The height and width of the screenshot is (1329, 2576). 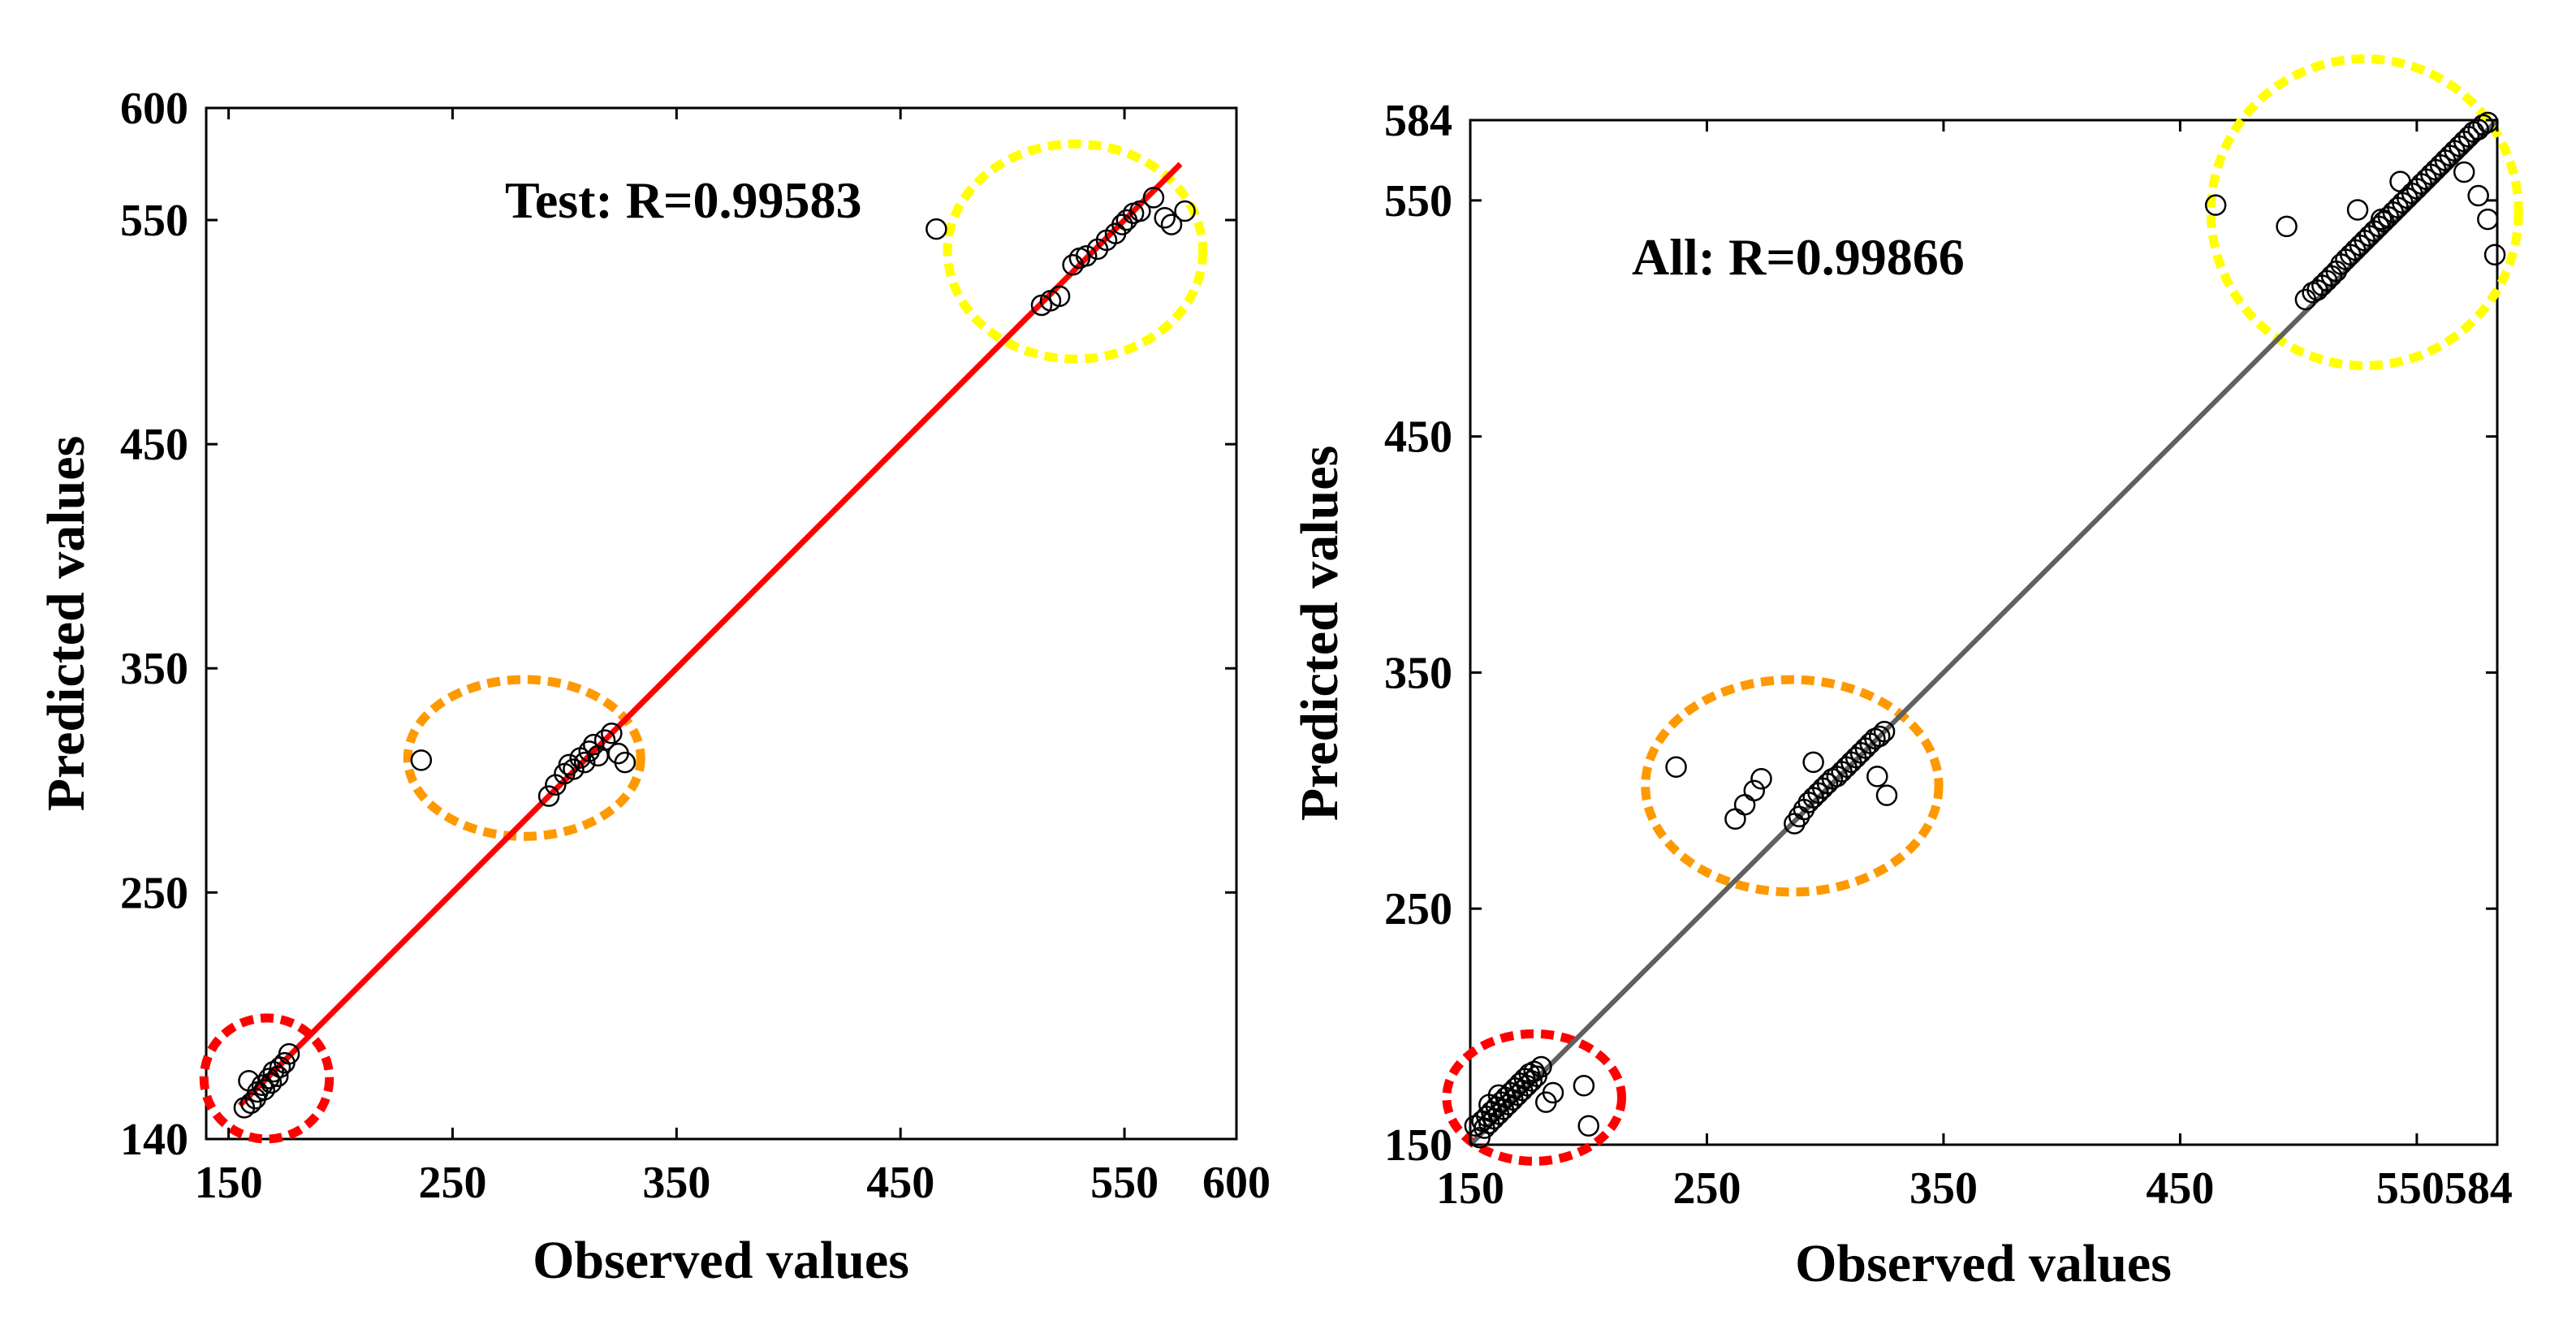 What do you see at coordinates (1418, 121) in the screenshot?
I see `y-tick-label: 584` at bounding box center [1418, 121].